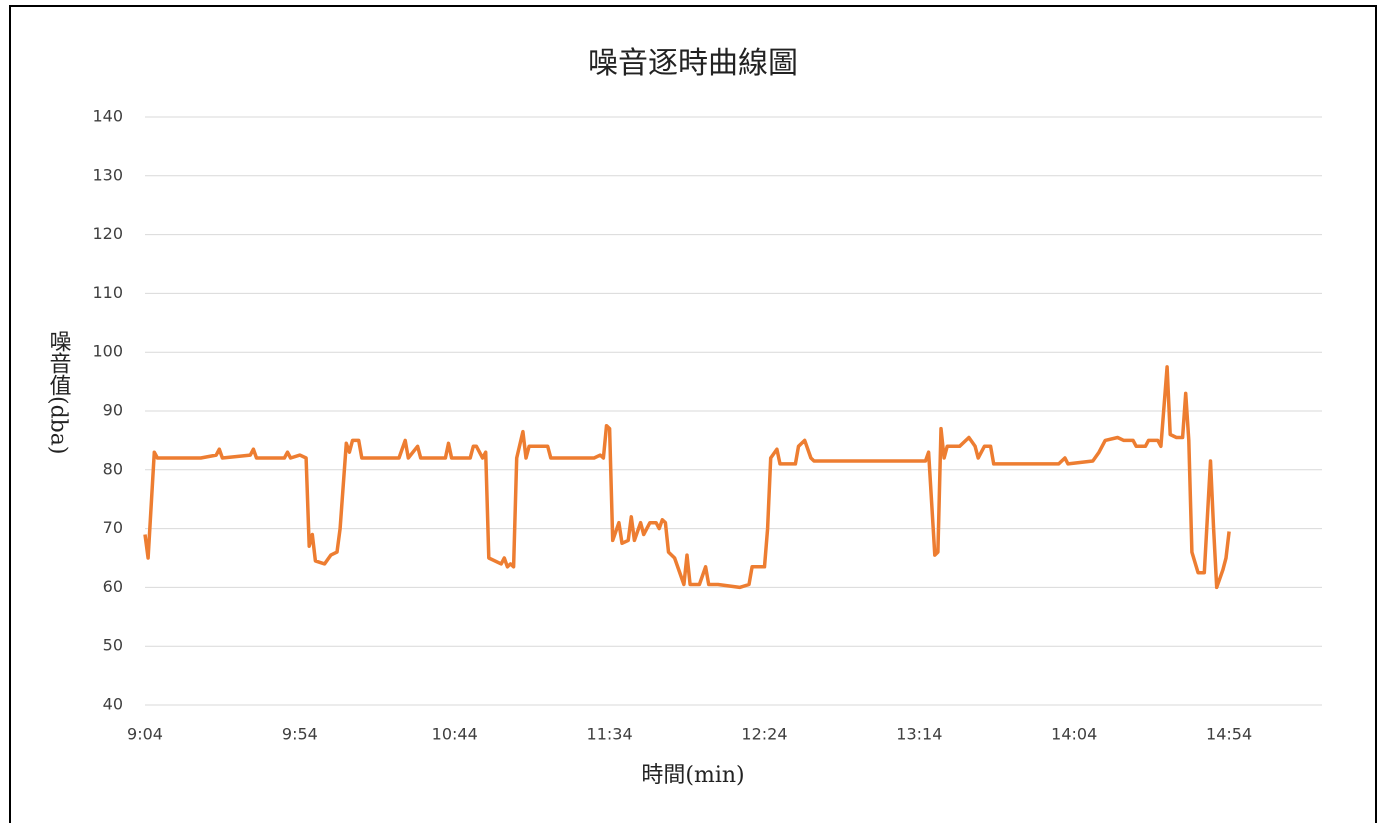 The width and height of the screenshot is (1386, 823). I want to click on x-tick-label: 14:04, so click(1074, 734).